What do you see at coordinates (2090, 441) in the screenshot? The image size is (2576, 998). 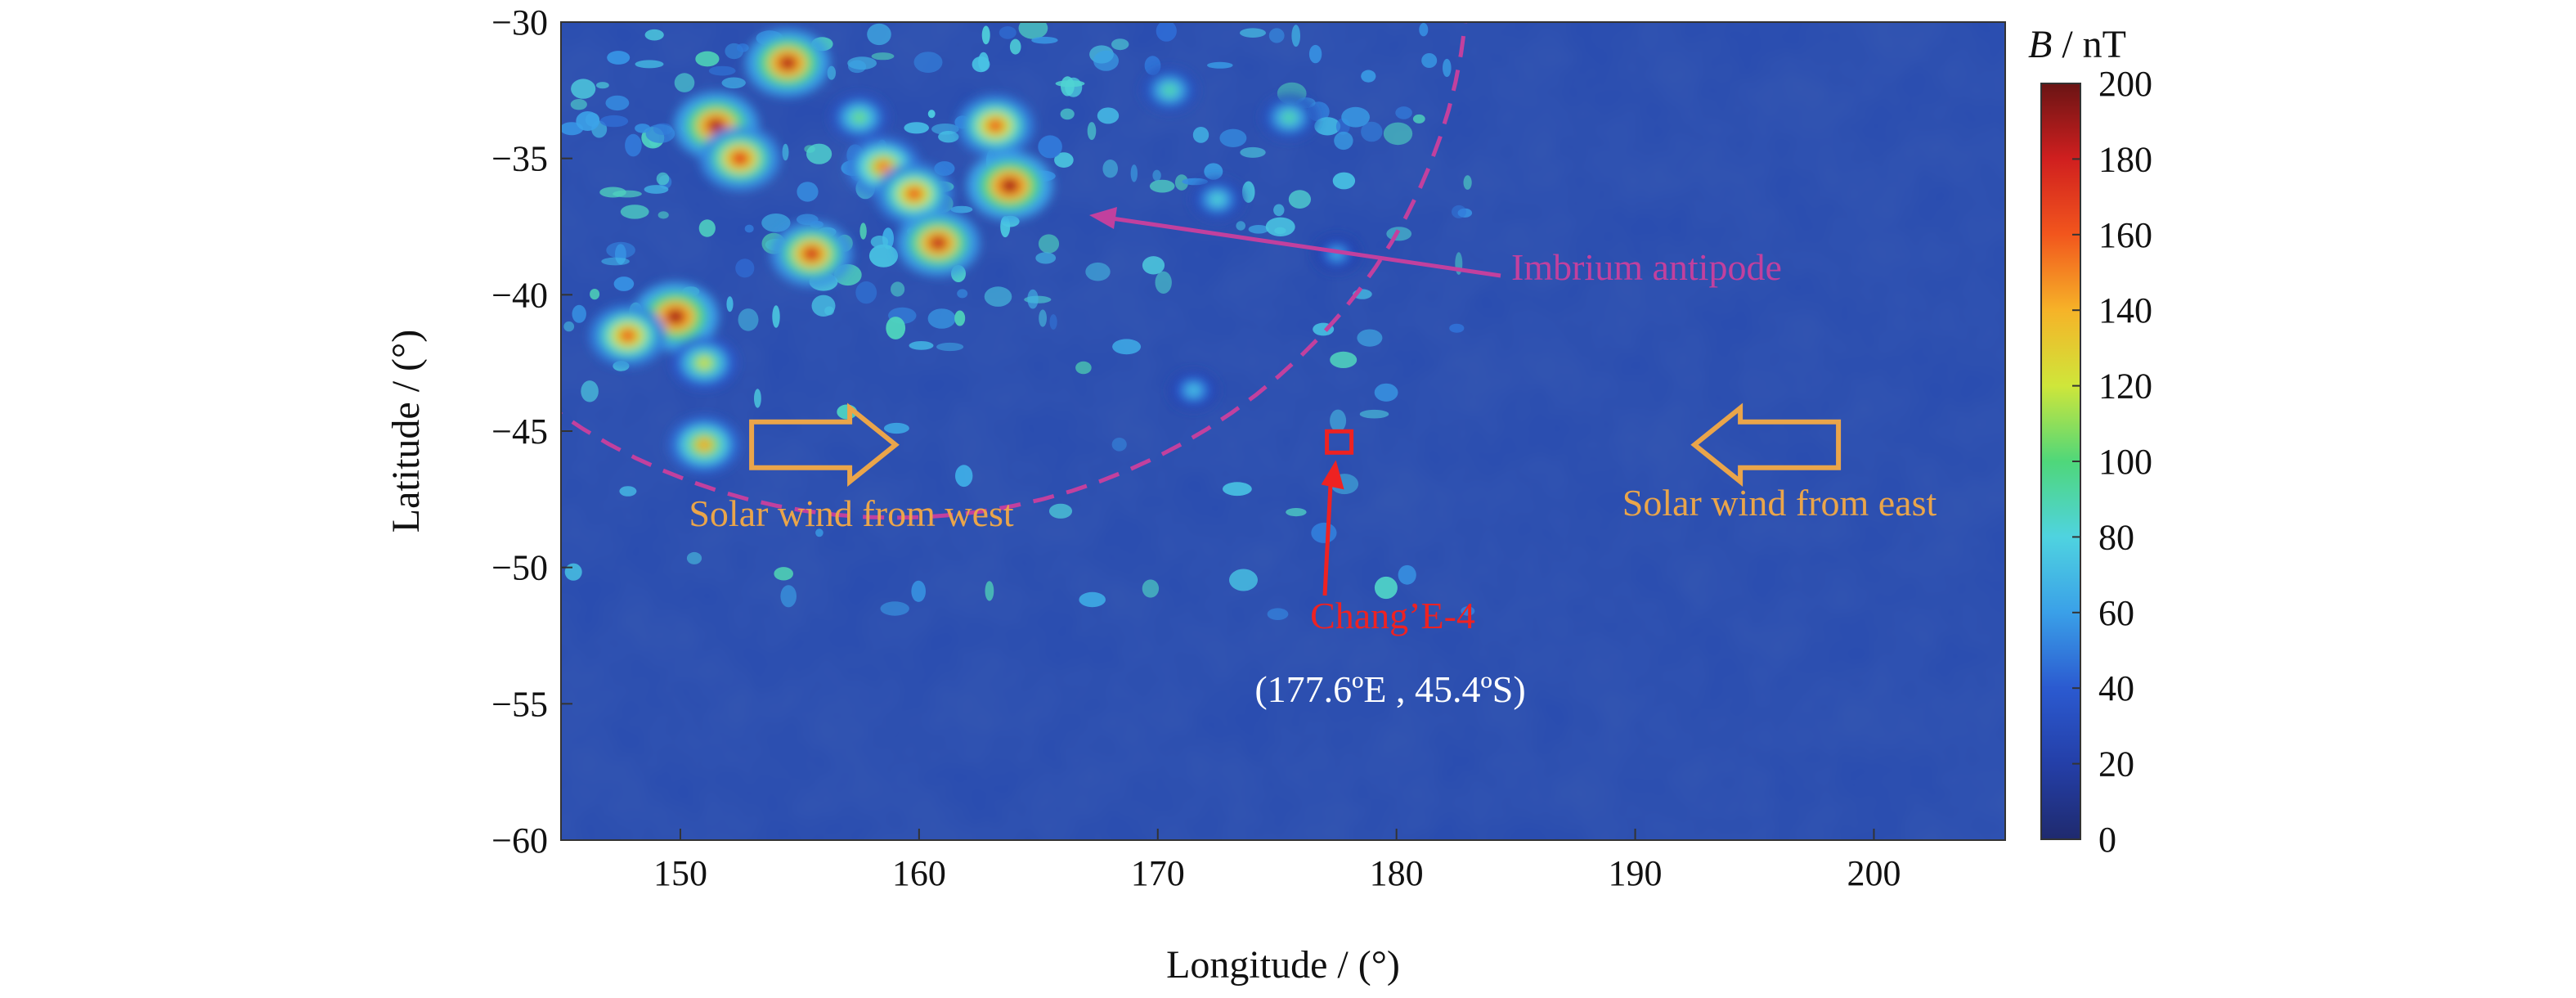 I see `colorbar: 0 20 40 60 80 100 120 140 160 180 200 B / nT` at bounding box center [2090, 441].